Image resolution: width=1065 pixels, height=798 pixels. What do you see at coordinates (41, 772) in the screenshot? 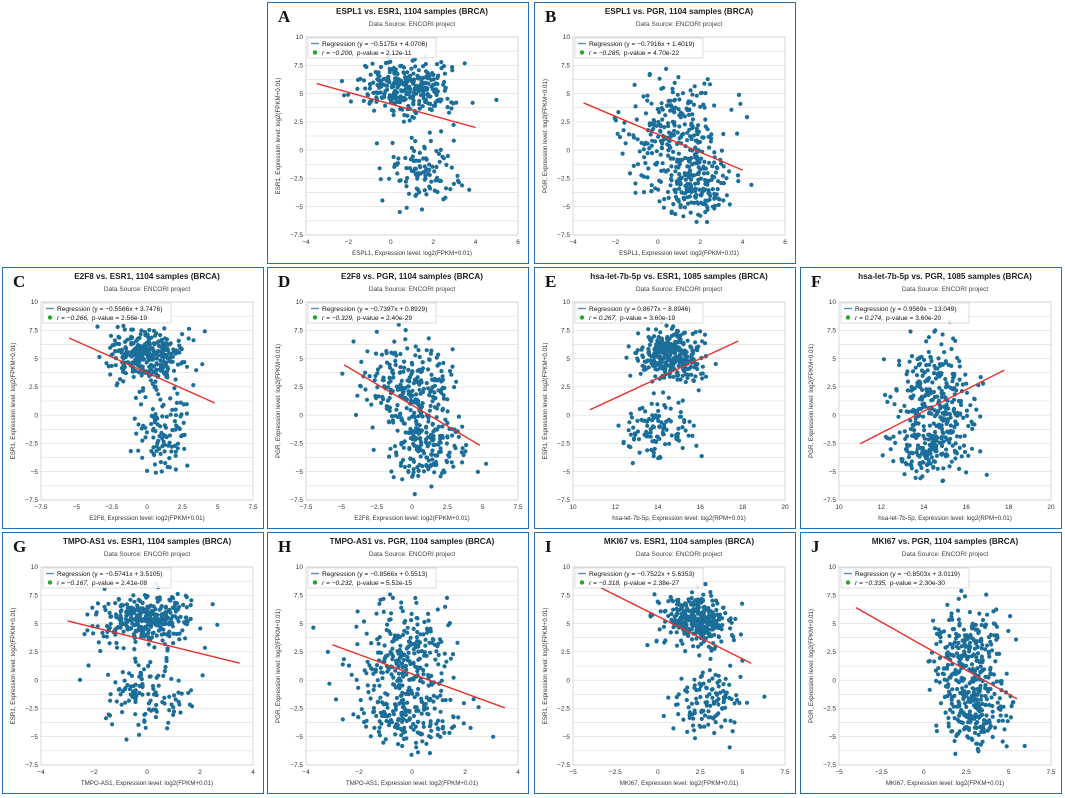
I see `x-tick-label: −4` at bounding box center [41, 772].